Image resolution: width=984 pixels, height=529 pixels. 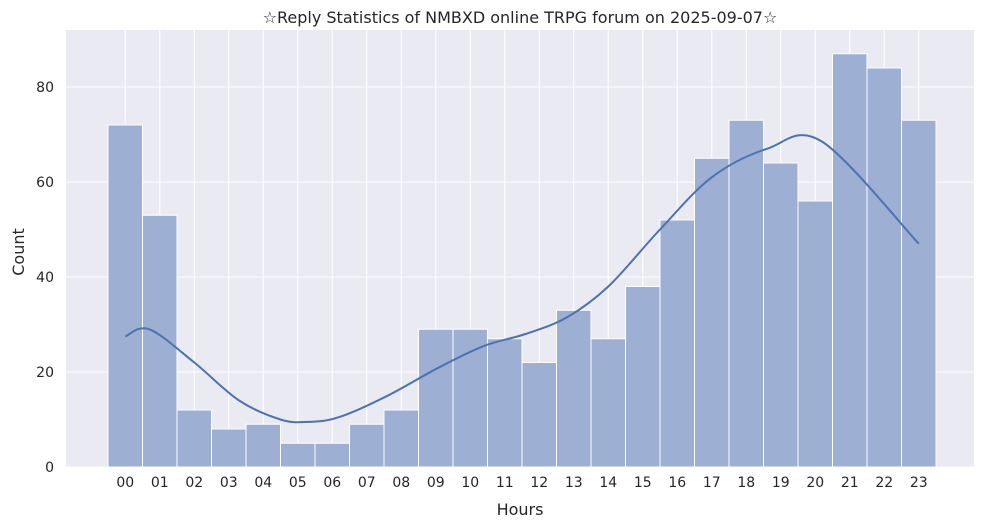 I want to click on x-tick-label: 02, so click(x=194, y=483).